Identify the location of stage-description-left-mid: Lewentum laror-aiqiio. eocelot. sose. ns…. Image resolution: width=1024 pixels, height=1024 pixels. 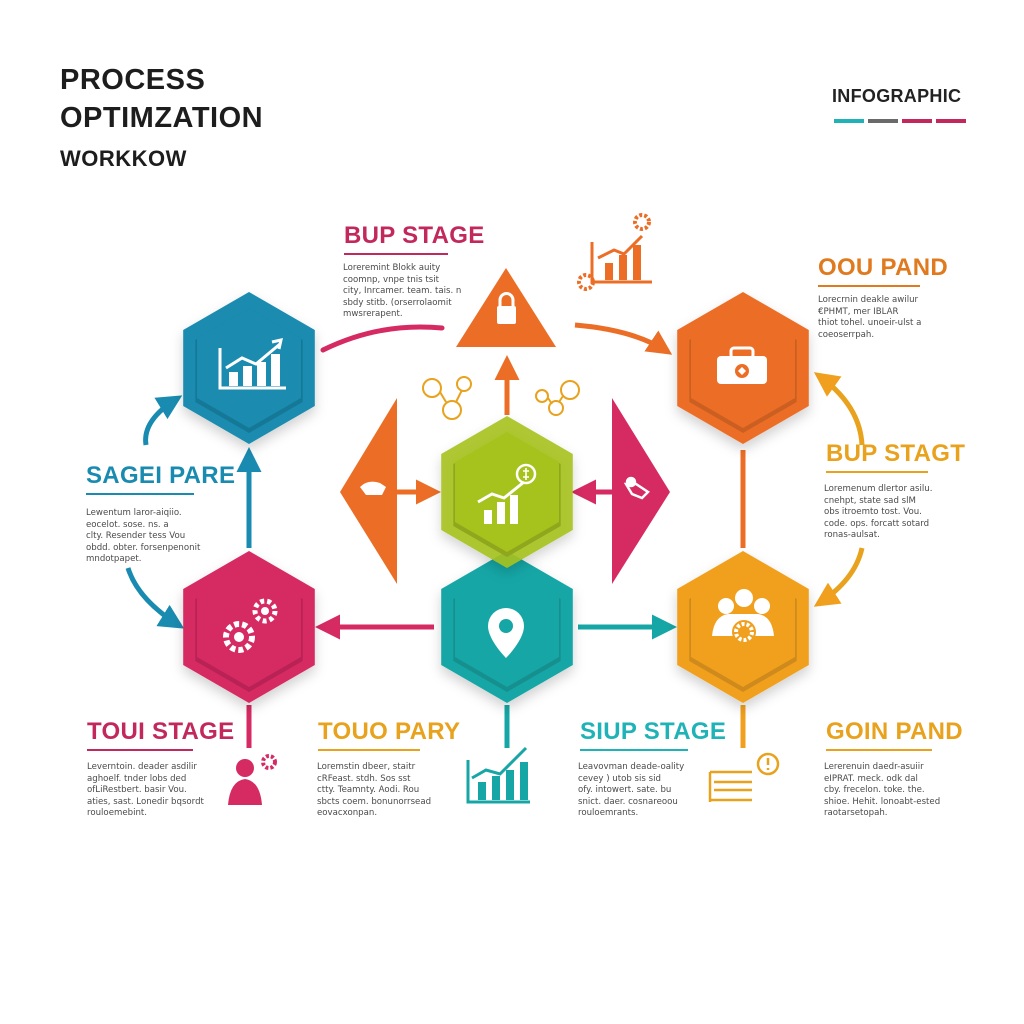
(143, 536).